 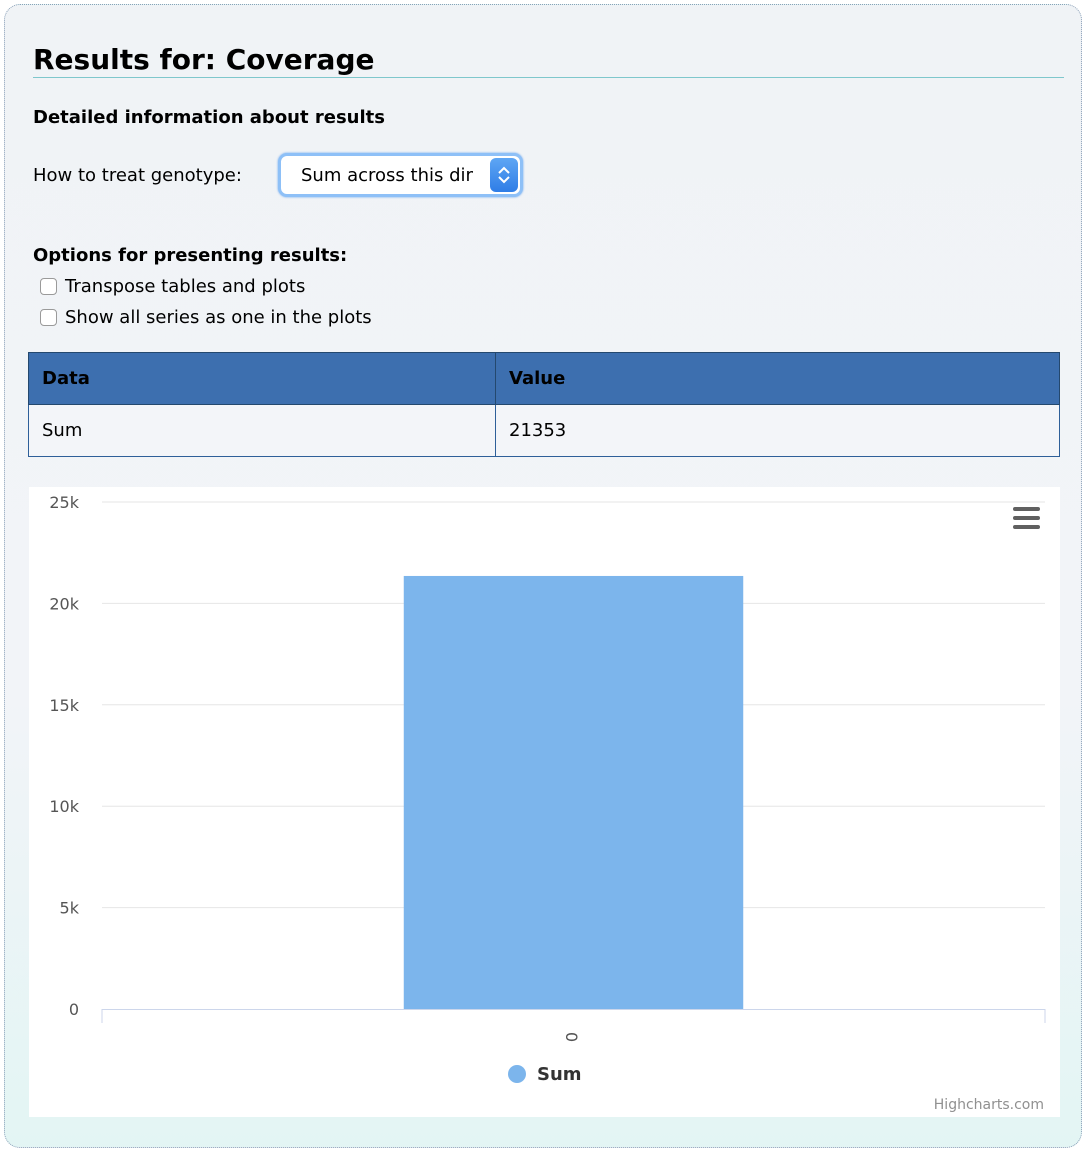 What do you see at coordinates (572, 1037) in the screenshot?
I see `x-tick-label: 0` at bounding box center [572, 1037].